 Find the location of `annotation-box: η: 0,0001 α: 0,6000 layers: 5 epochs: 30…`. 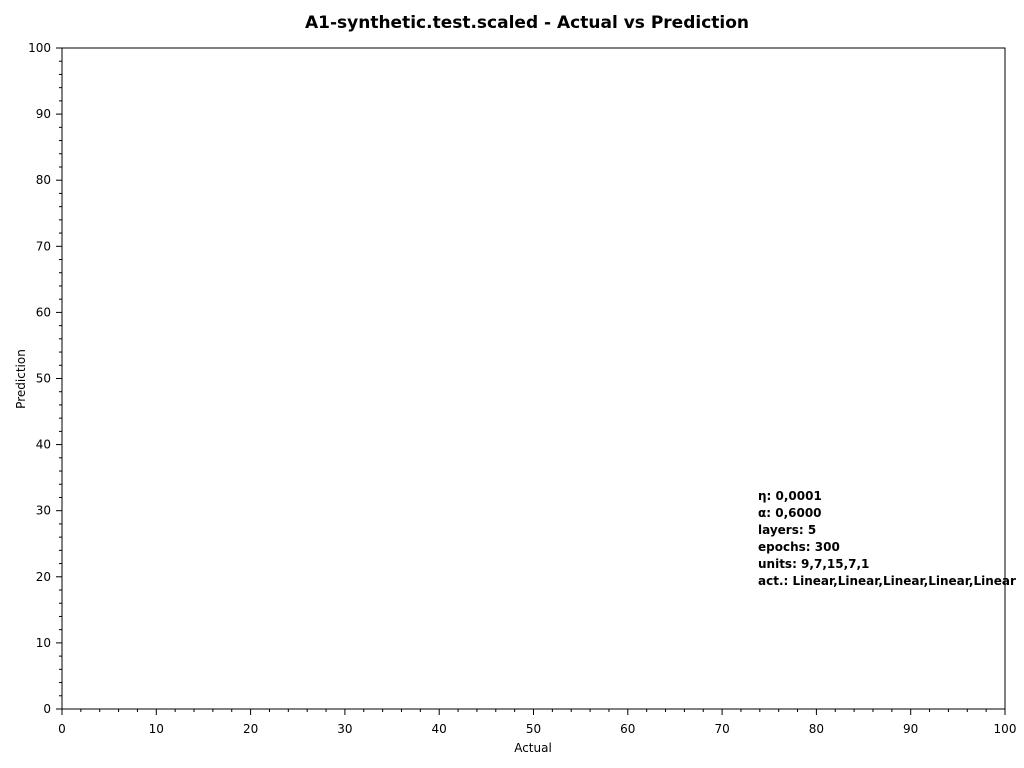

annotation-box: η: 0,0001 α: 0,6000 layers: 5 epochs: 30… is located at coordinates (887, 538).